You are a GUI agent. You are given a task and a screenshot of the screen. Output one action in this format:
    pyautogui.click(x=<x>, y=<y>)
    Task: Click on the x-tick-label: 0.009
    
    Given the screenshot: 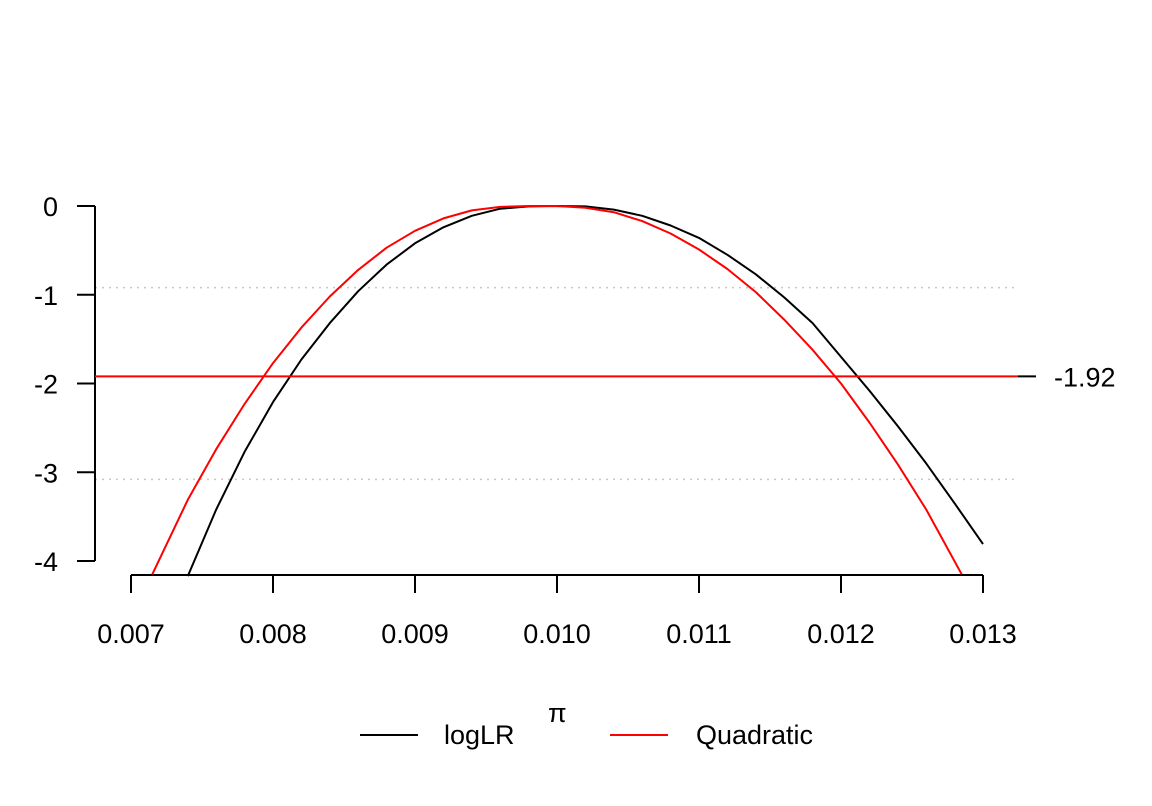 What is the action you would take?
    pyautogui.click(x=415, y=634)
    